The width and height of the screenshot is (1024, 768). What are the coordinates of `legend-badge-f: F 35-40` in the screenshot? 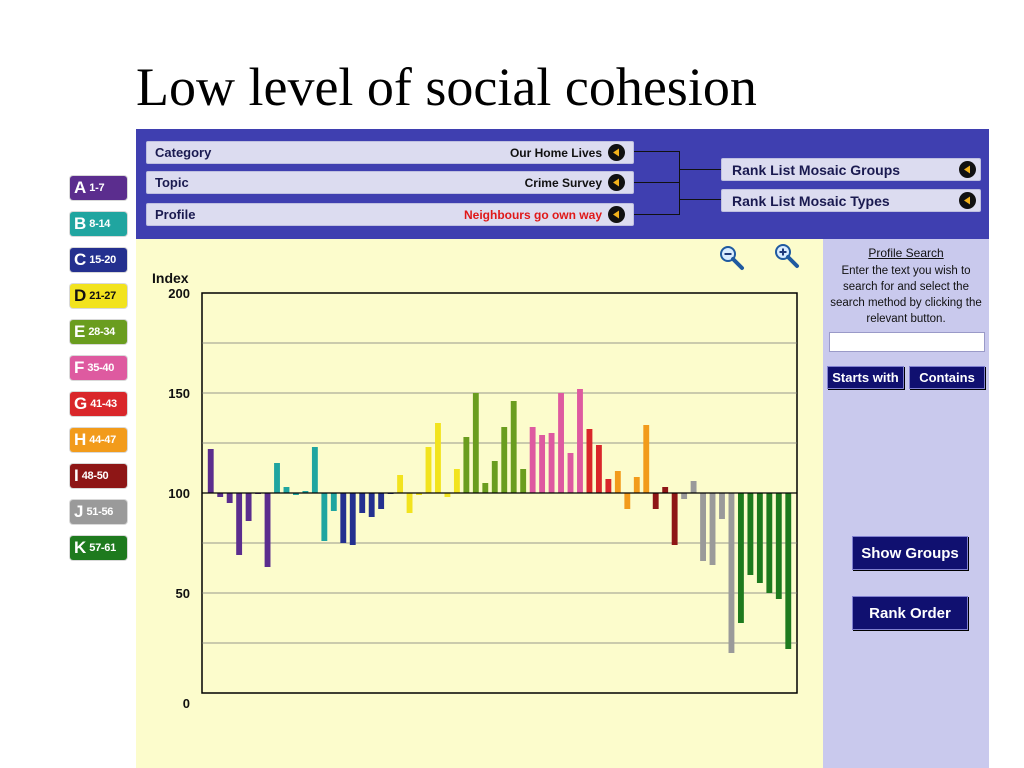 It's located at (98, 368).